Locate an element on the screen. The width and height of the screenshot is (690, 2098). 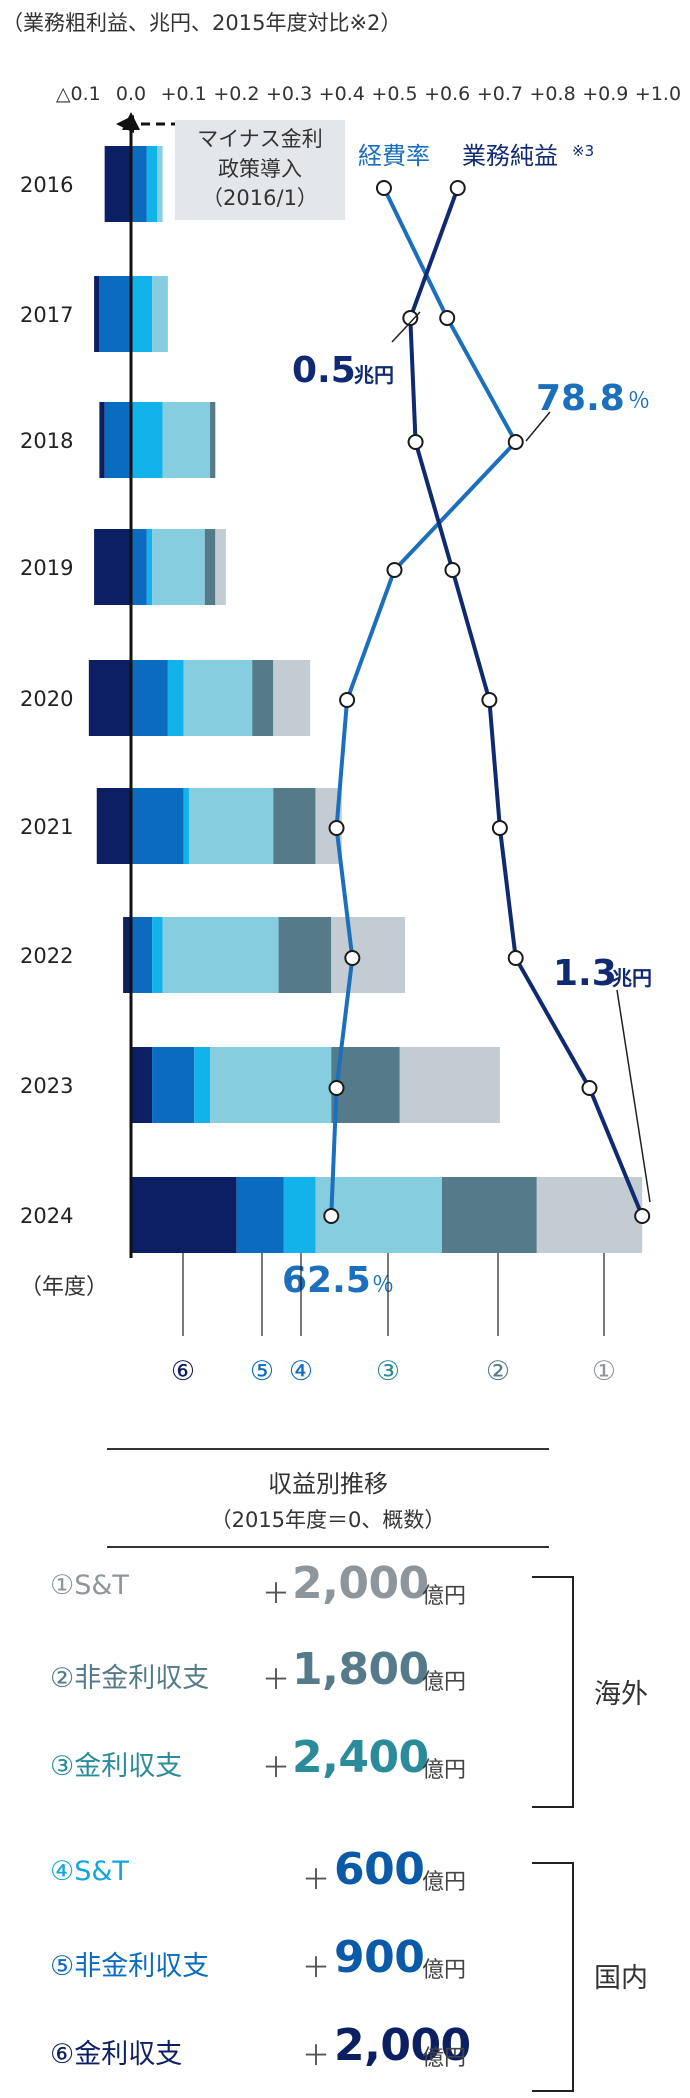
callout-ratio-2018-value: 78.8 is located at coordinates (580, 398).